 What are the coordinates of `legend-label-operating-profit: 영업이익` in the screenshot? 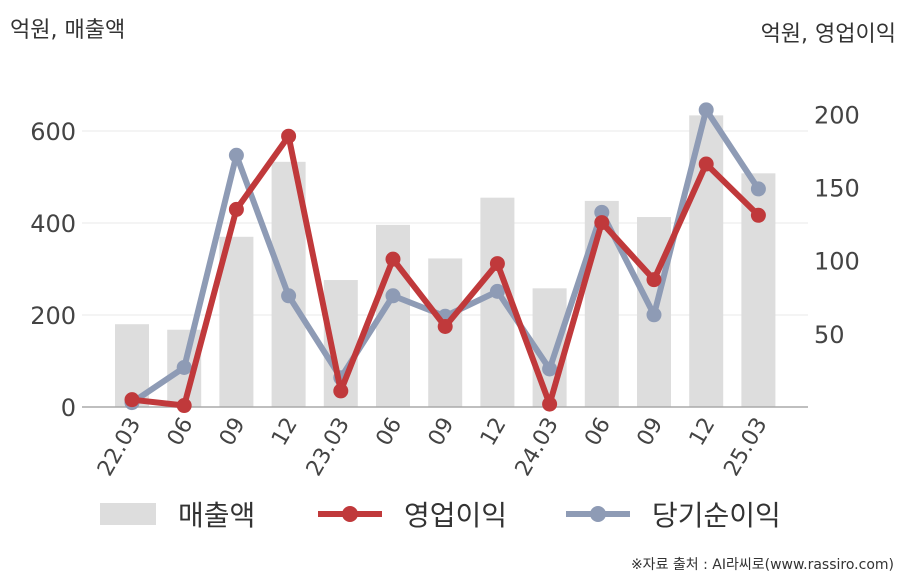 It's located at (456, 515).